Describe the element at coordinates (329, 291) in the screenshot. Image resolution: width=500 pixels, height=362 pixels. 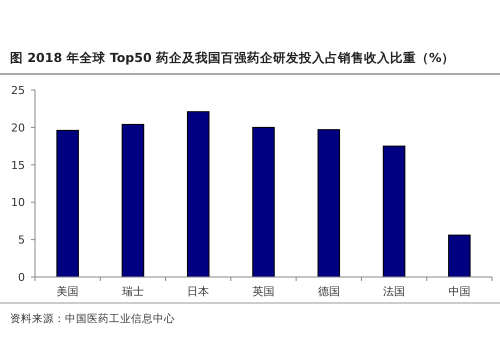
I see `x-tick-label: 德国` at that location.